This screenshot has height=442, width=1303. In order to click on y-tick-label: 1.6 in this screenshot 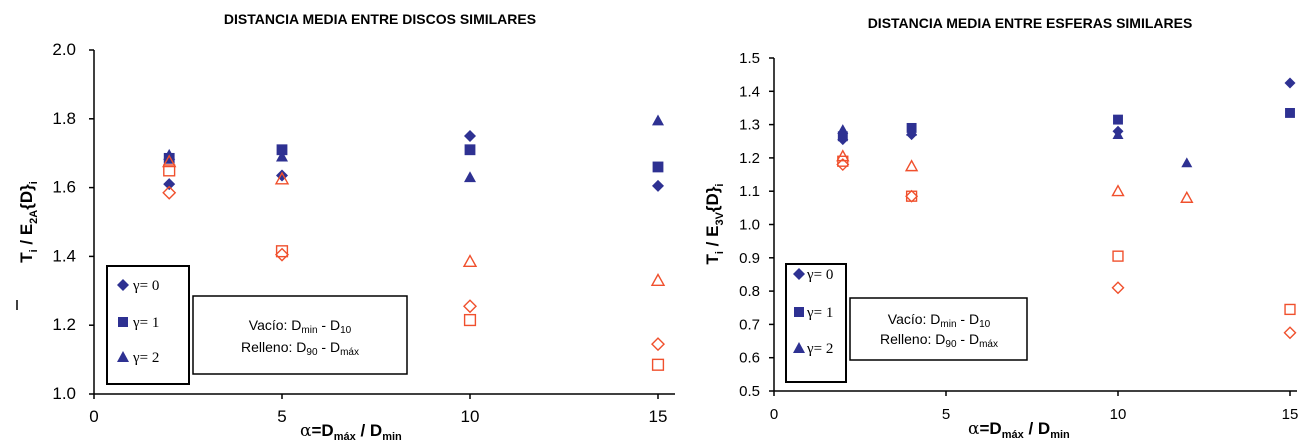, I will do `click(64, 187)`.